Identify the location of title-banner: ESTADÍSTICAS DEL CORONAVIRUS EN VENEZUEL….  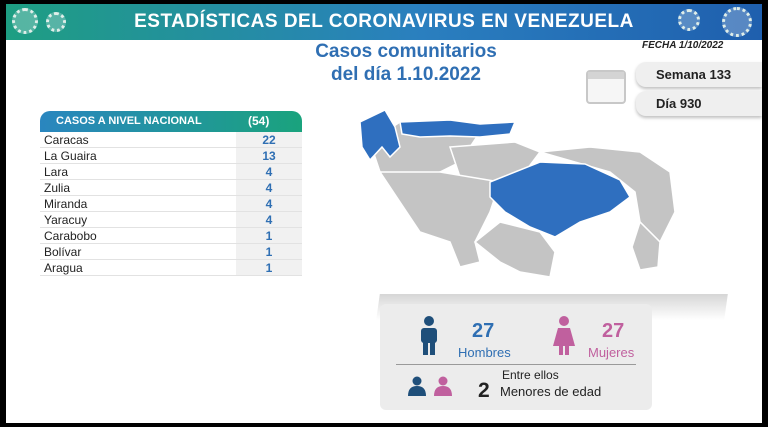
(384, 22).